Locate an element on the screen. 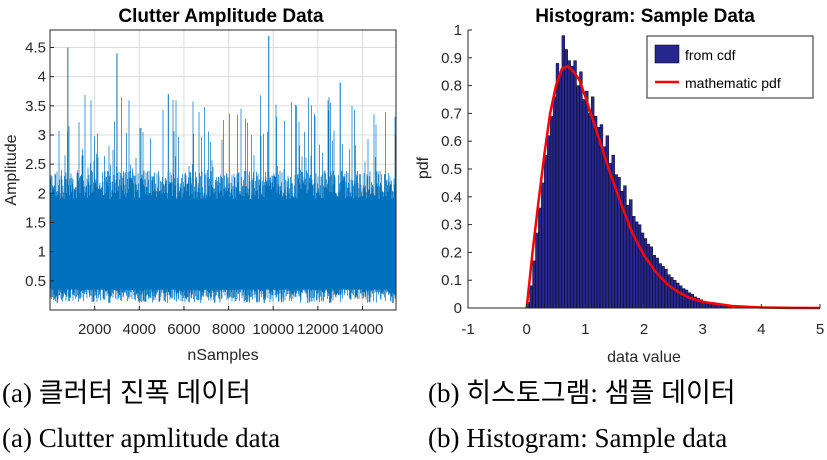 The image size is (827, 460). left-x-tick-label: 8000 is located at coordinates (228, 329).